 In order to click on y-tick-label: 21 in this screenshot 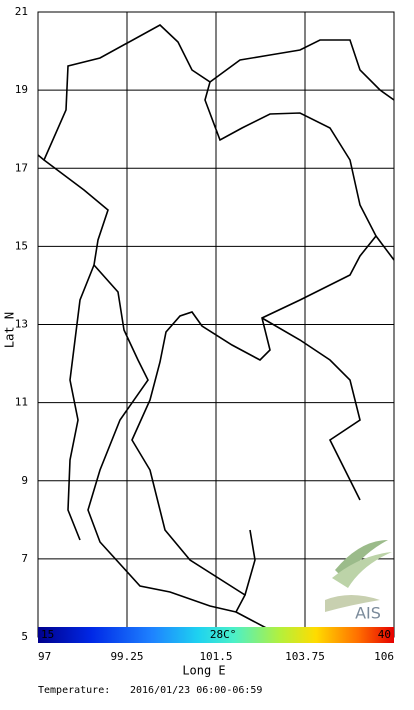, I will do `click(21, 11)`.